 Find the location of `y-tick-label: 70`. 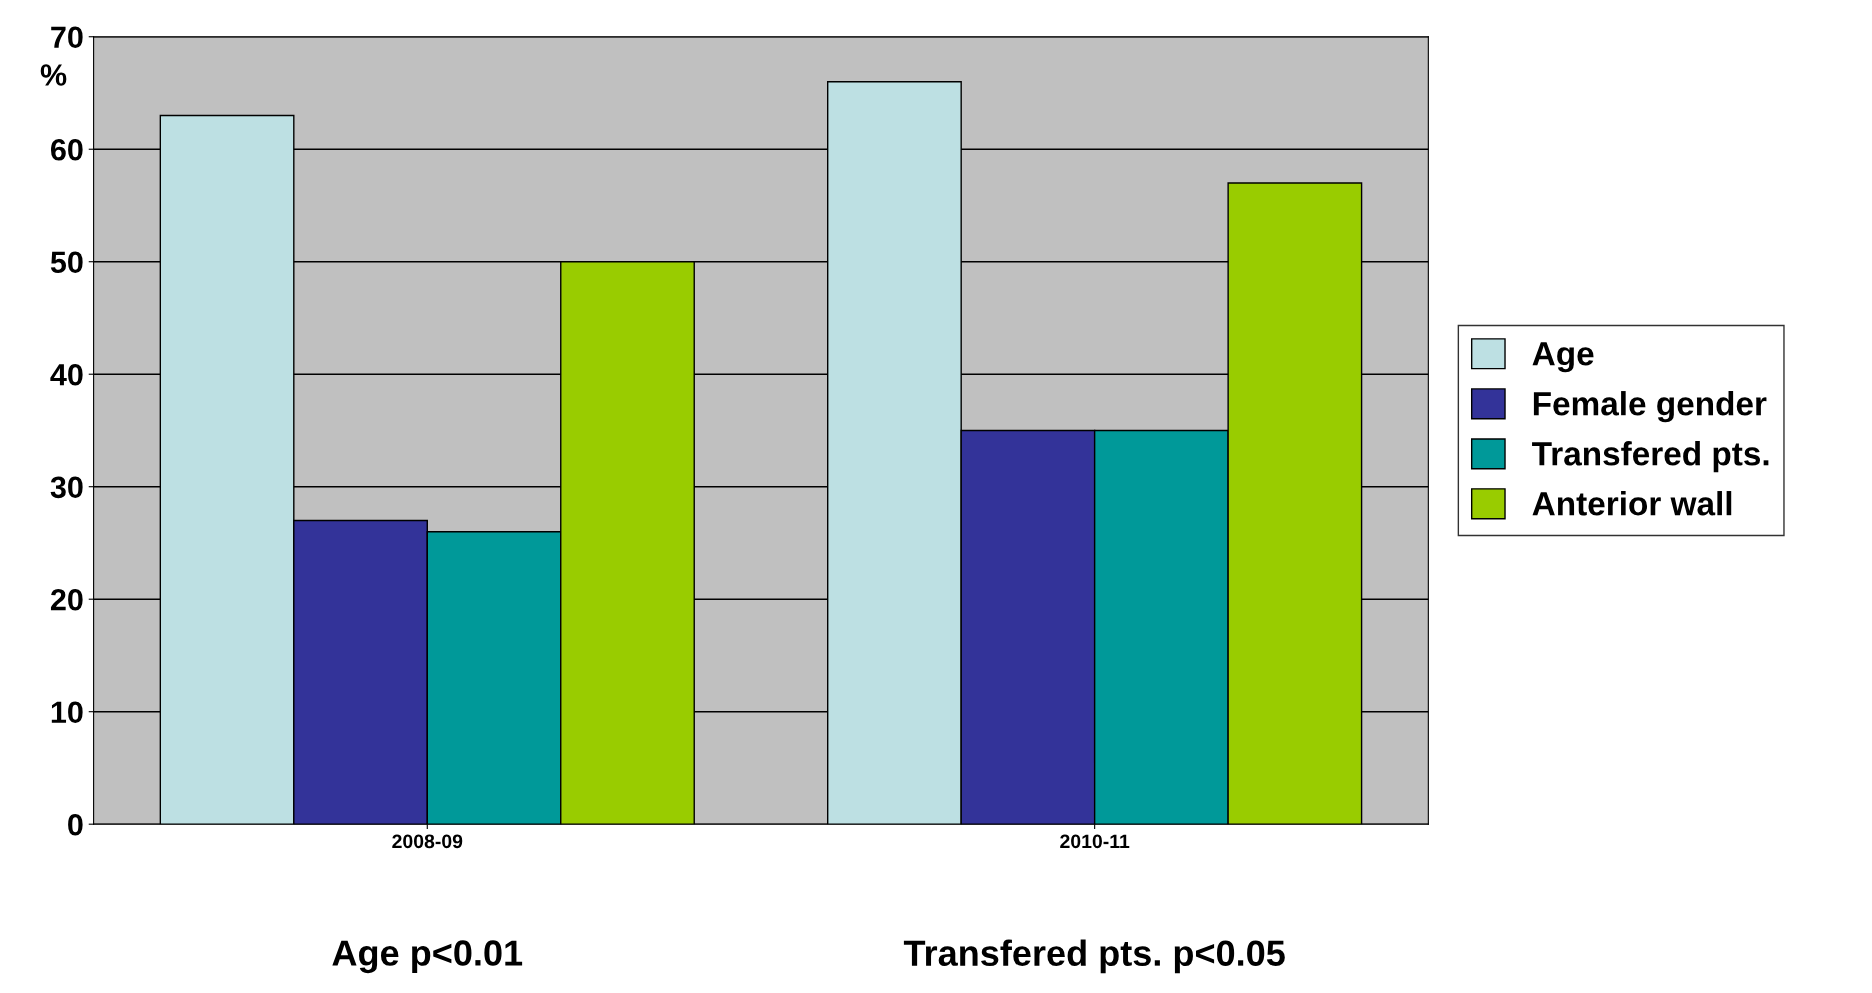

y-tick-label: 70 is located at coordinates (67, 37).